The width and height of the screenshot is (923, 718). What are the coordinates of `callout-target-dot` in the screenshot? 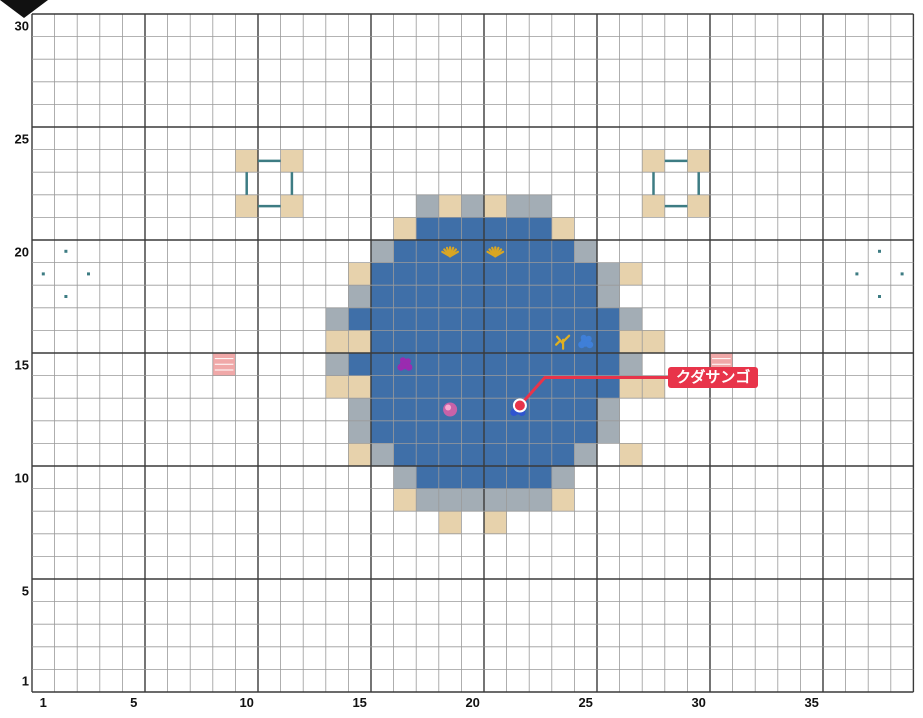 It's located at (519, 405).